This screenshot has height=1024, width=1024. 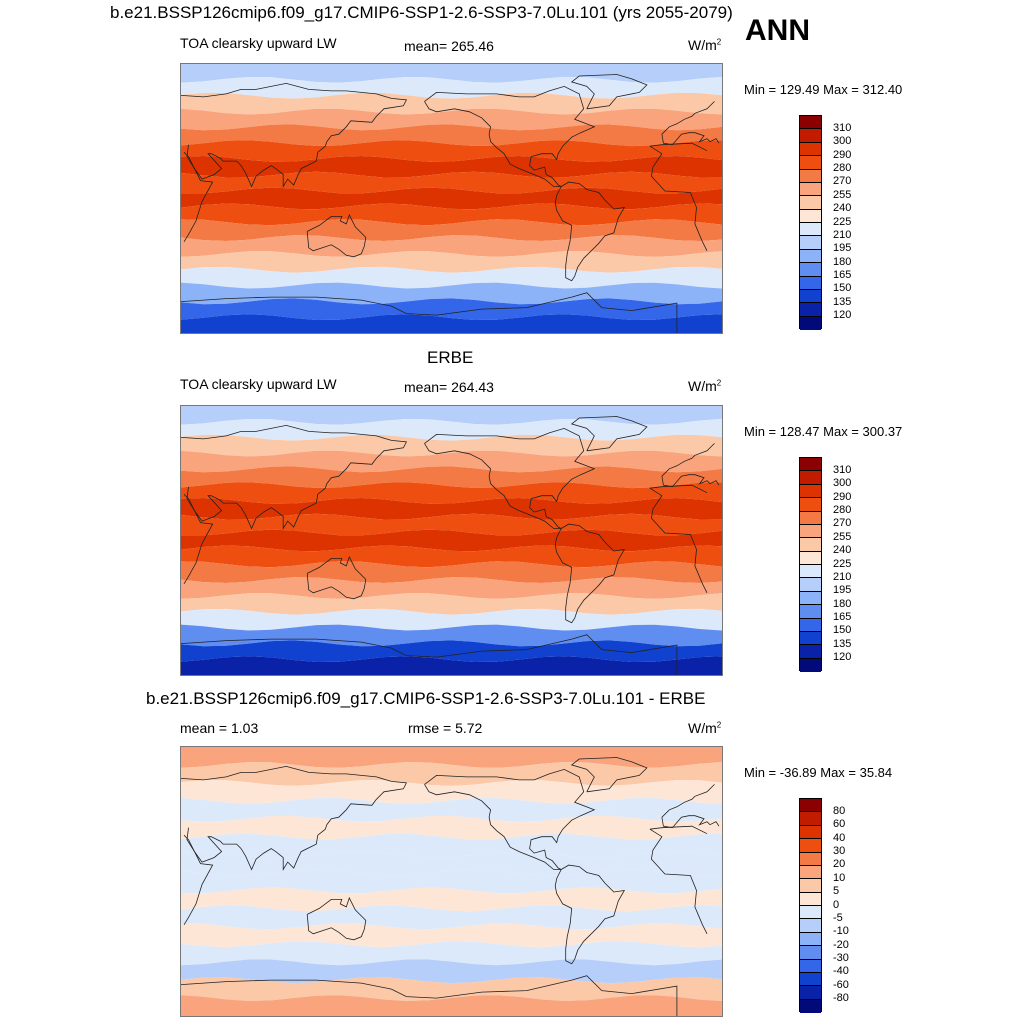 I want to click on panel-3-colorbar, so click(x=810, y=905).